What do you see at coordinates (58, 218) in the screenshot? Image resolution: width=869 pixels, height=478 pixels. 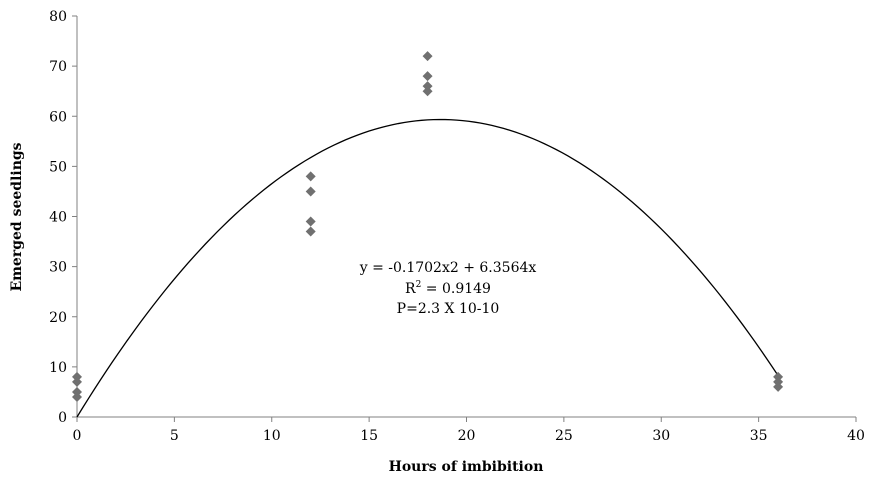 I see `y-tick-label: 40` at bounding box center [58, 218].